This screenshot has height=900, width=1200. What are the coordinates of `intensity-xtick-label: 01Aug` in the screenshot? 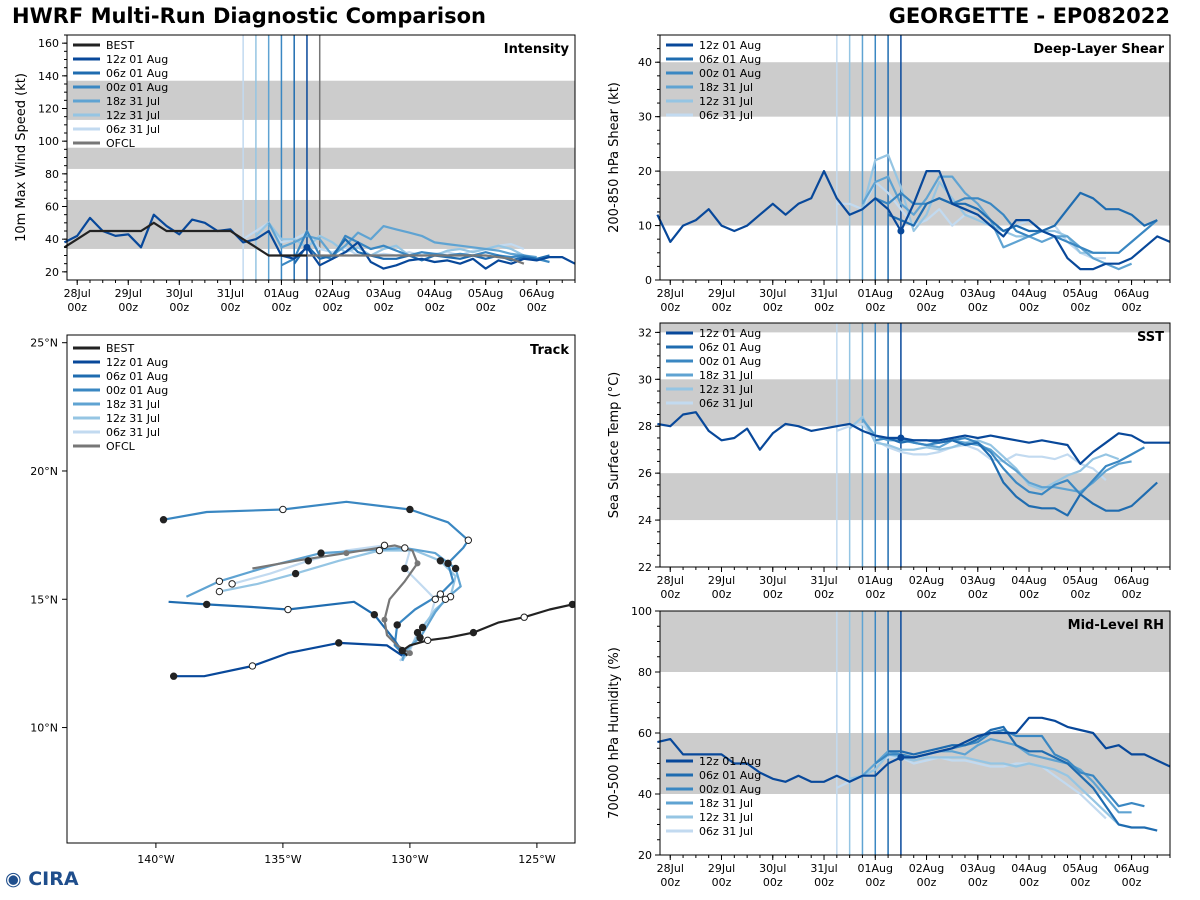 It's located at (281, 293).